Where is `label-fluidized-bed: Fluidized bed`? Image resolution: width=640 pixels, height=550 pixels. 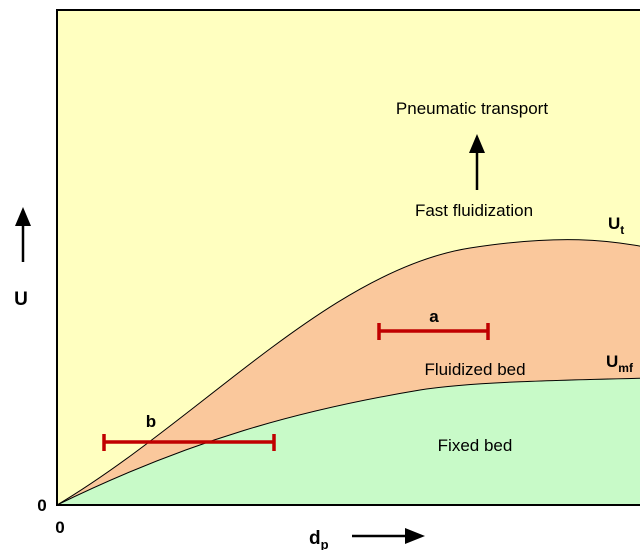
label-fluidized-bed: Fluidized bed is located at coordinates (474, 369).